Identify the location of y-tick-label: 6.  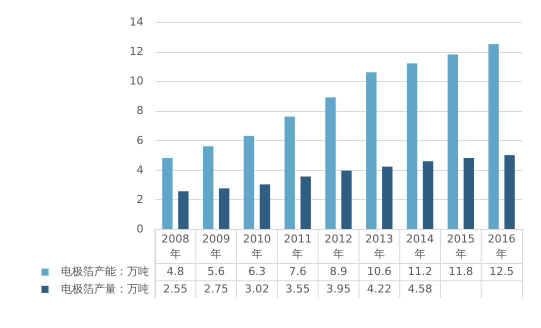
(140, 140).